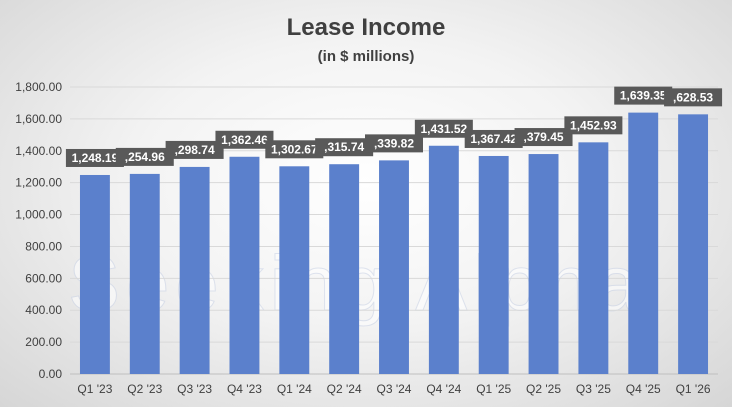 The width and height of the screenshot is (732, 407). What do you see at coordinates (43, 246) in the screenshot?
I see `y-tick-label: 800.00` at bounding box center [43, 246].